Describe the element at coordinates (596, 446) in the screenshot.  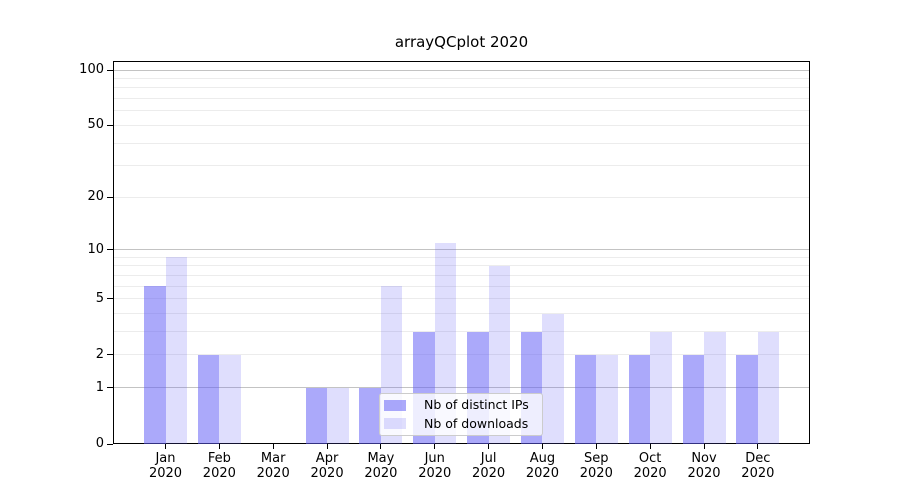
I see `x-tick-mark-sep` at that location.